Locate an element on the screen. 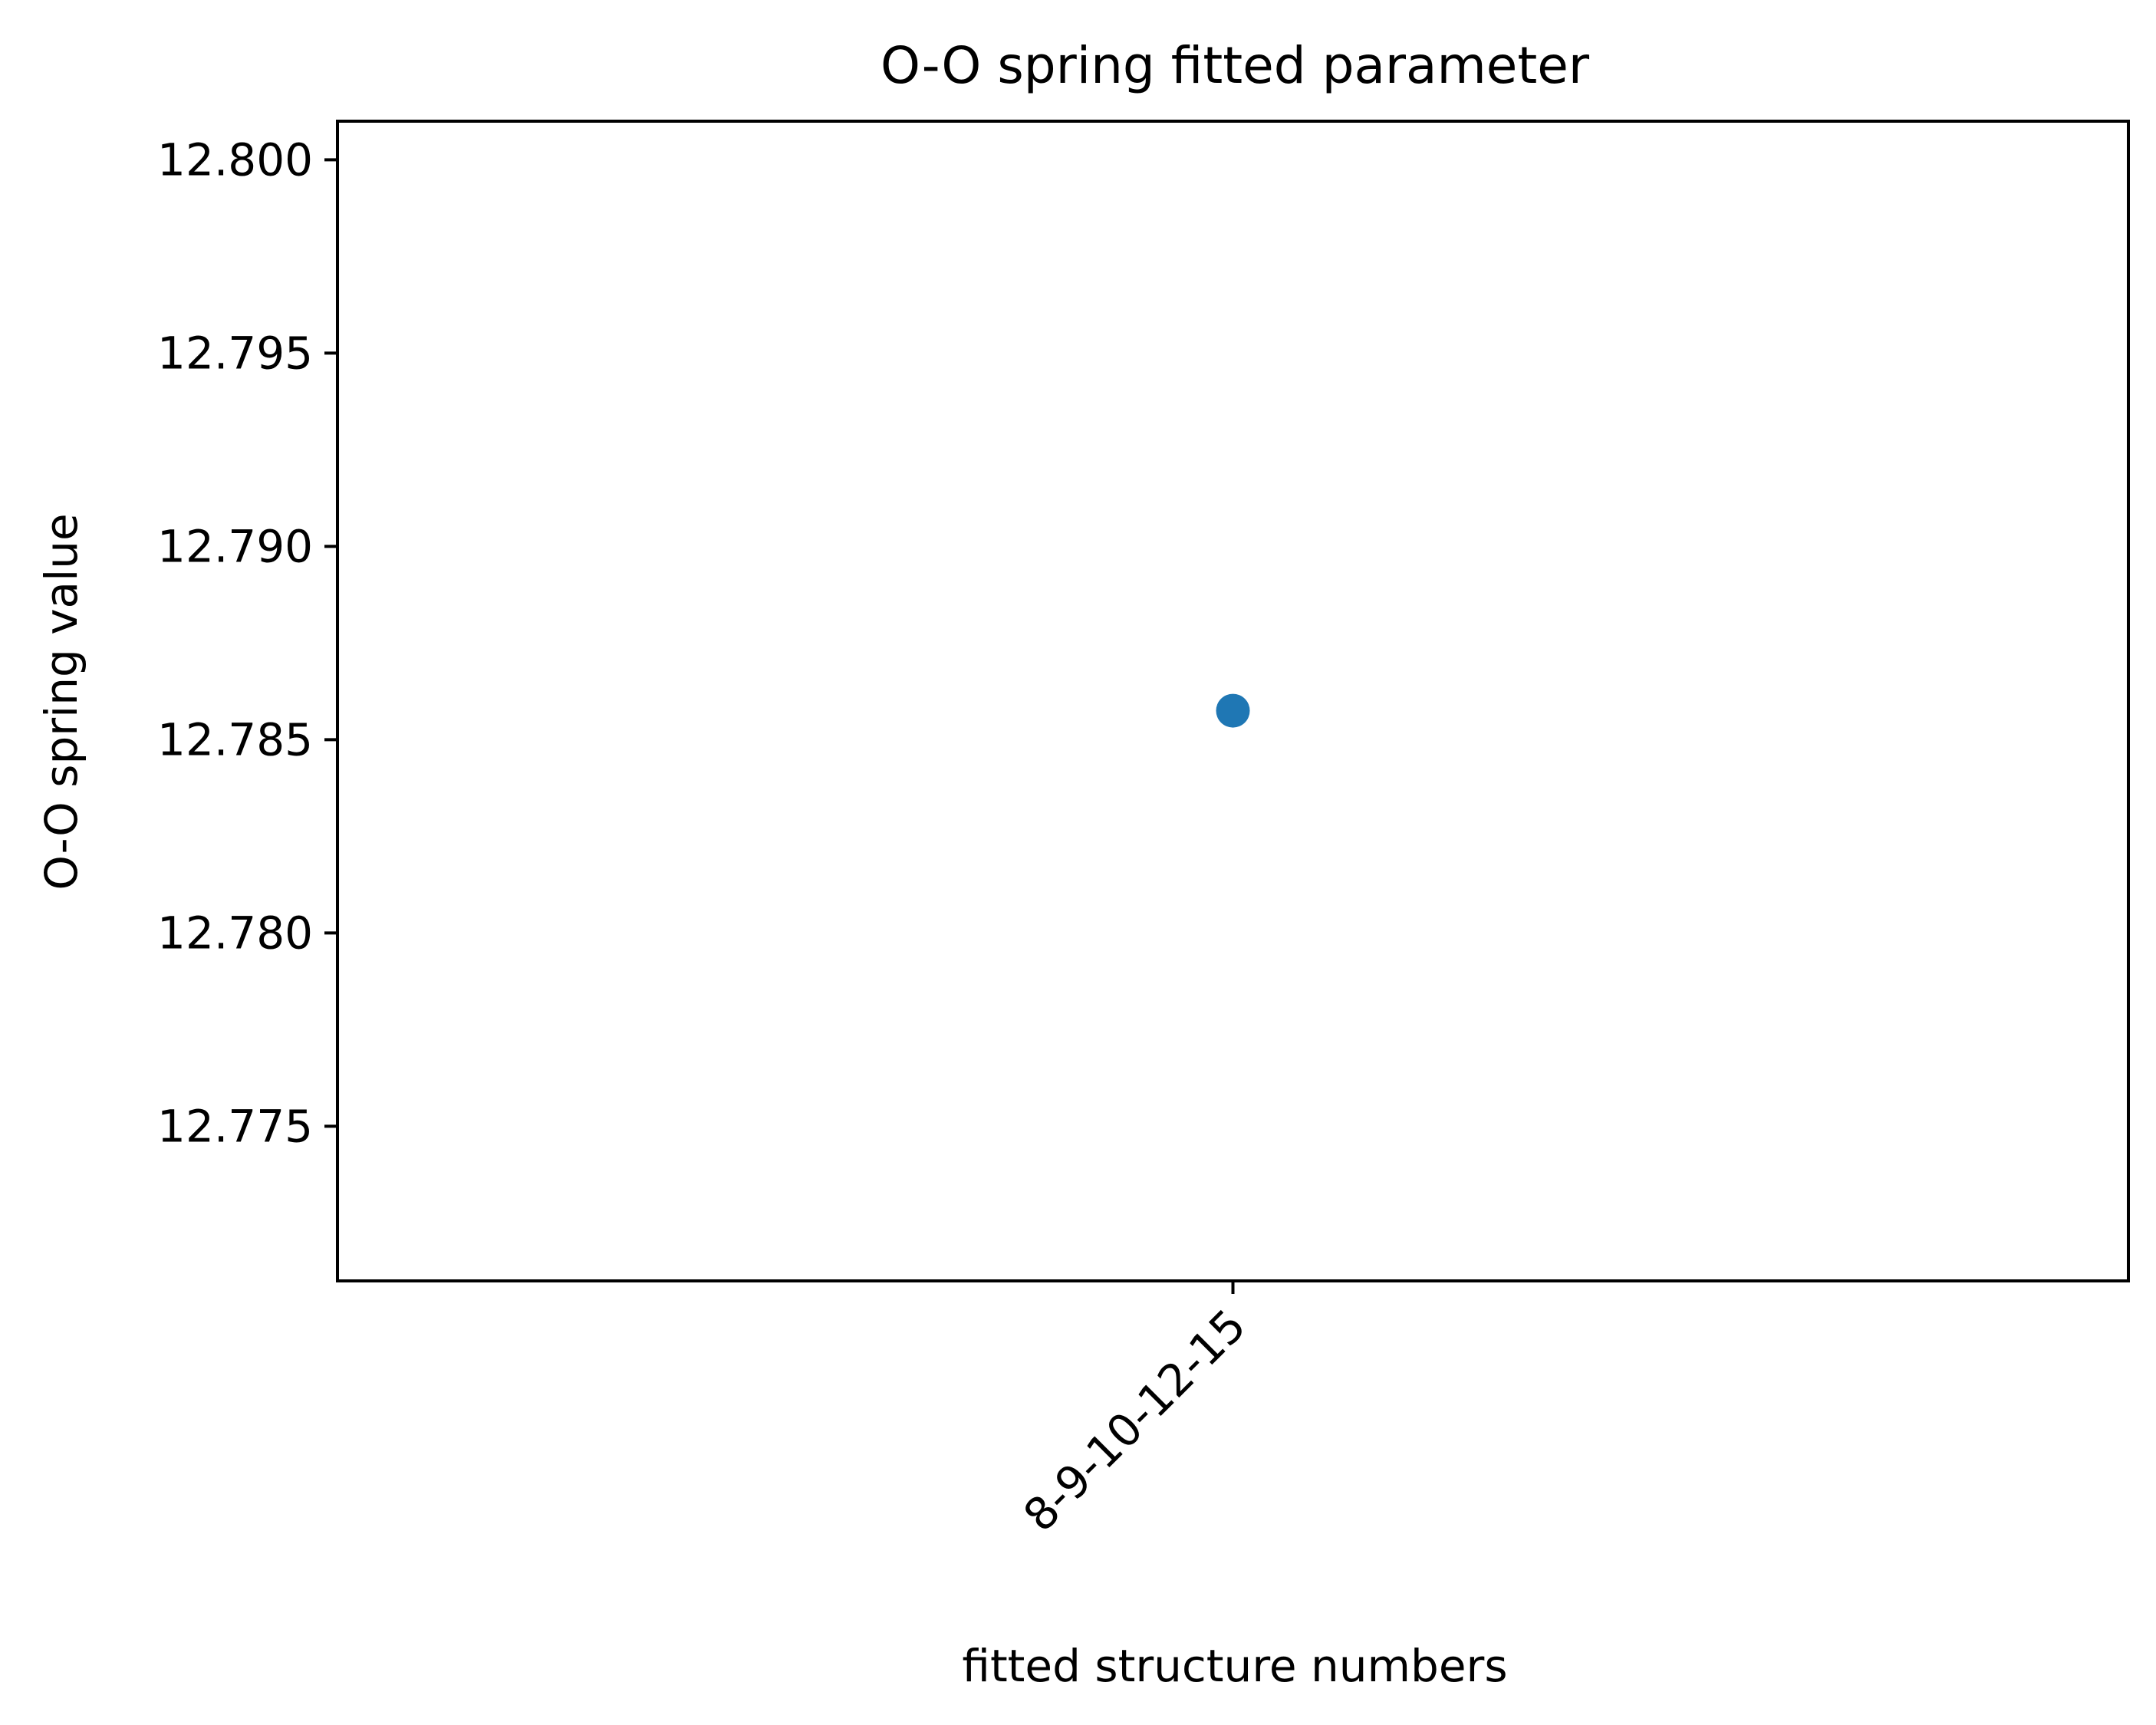  chart-title: O-O spring fitted parameter is located at coordinates (1235, 65).